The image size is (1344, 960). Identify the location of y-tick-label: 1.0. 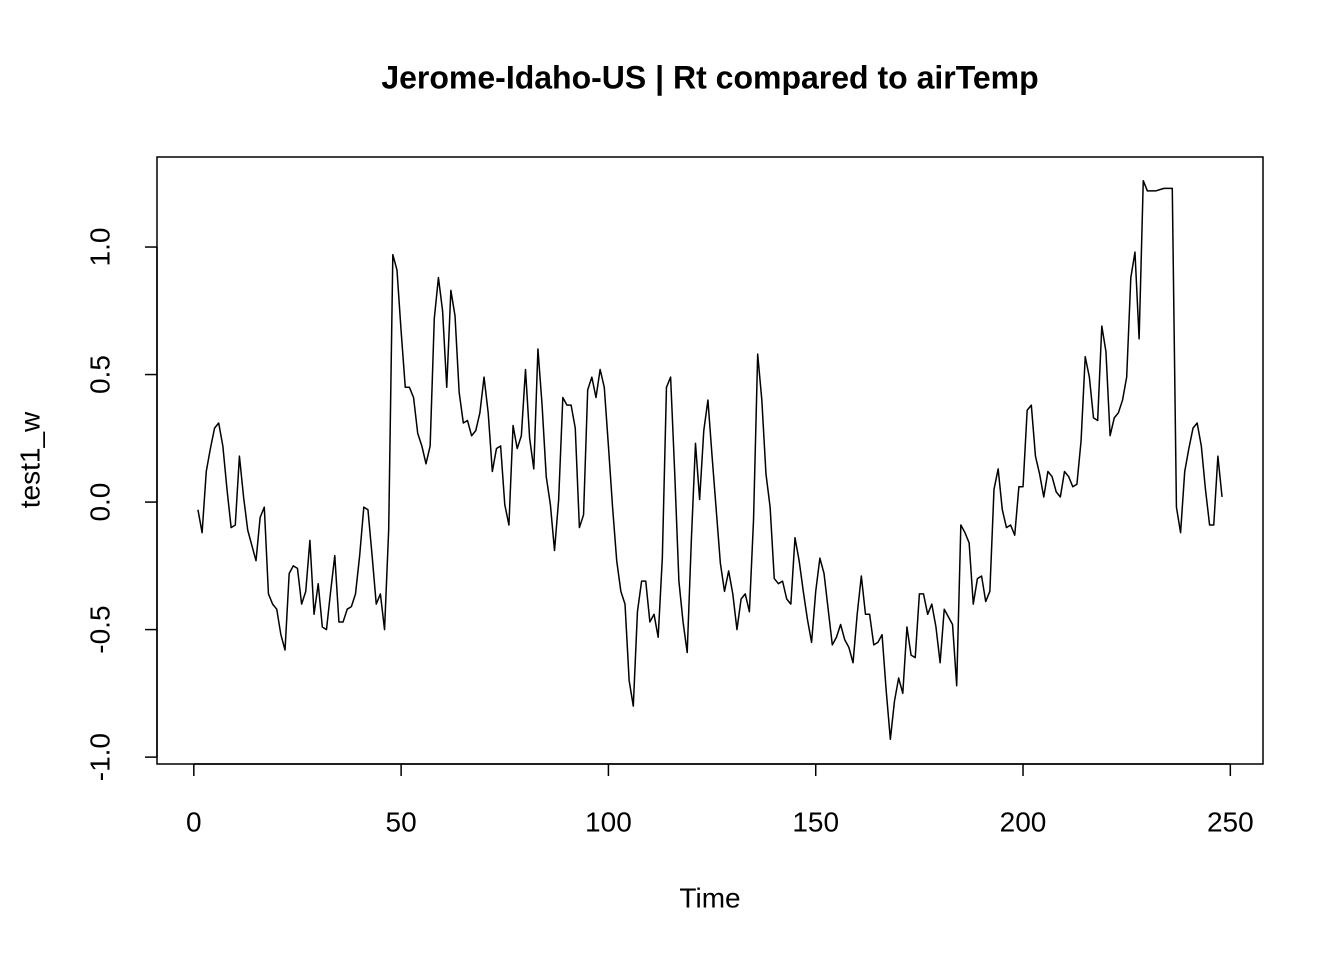
(99, 247).